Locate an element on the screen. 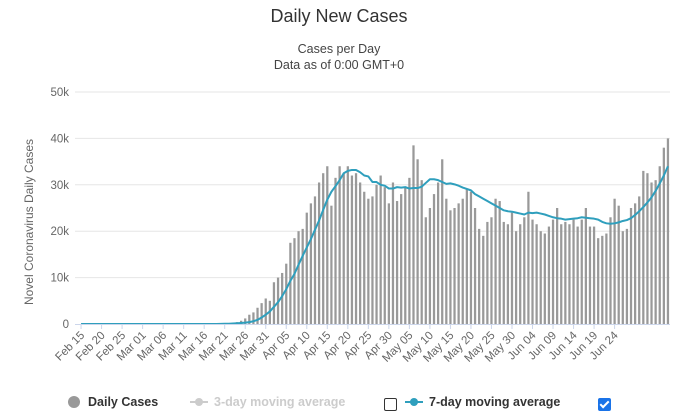 Image resolution: width=678 pixels, height=418 pixels. legend-item-three-day-average: 3-day moving average is located at coordinates (267, 402).